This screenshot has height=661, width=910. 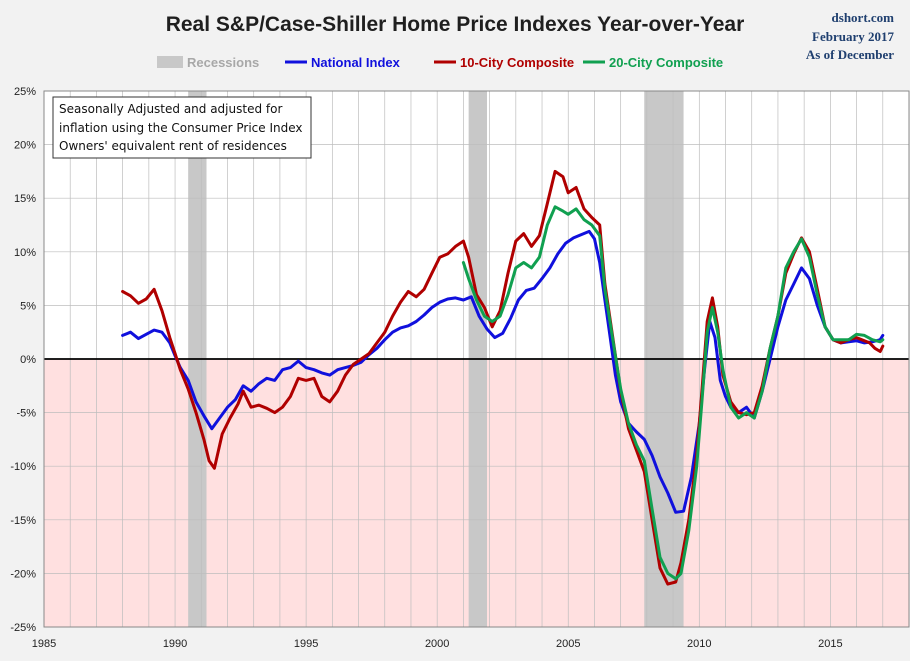 I want to click on legend-swatch-recessions, so click(x=170, y=62).